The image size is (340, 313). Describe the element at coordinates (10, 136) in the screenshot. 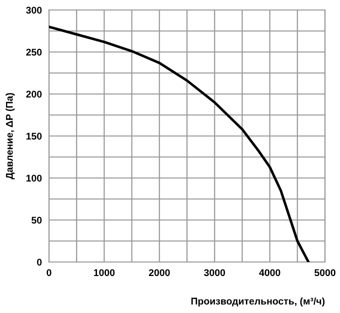

I see `y-axis-title: Давление, ΔP (Па)` at that location.